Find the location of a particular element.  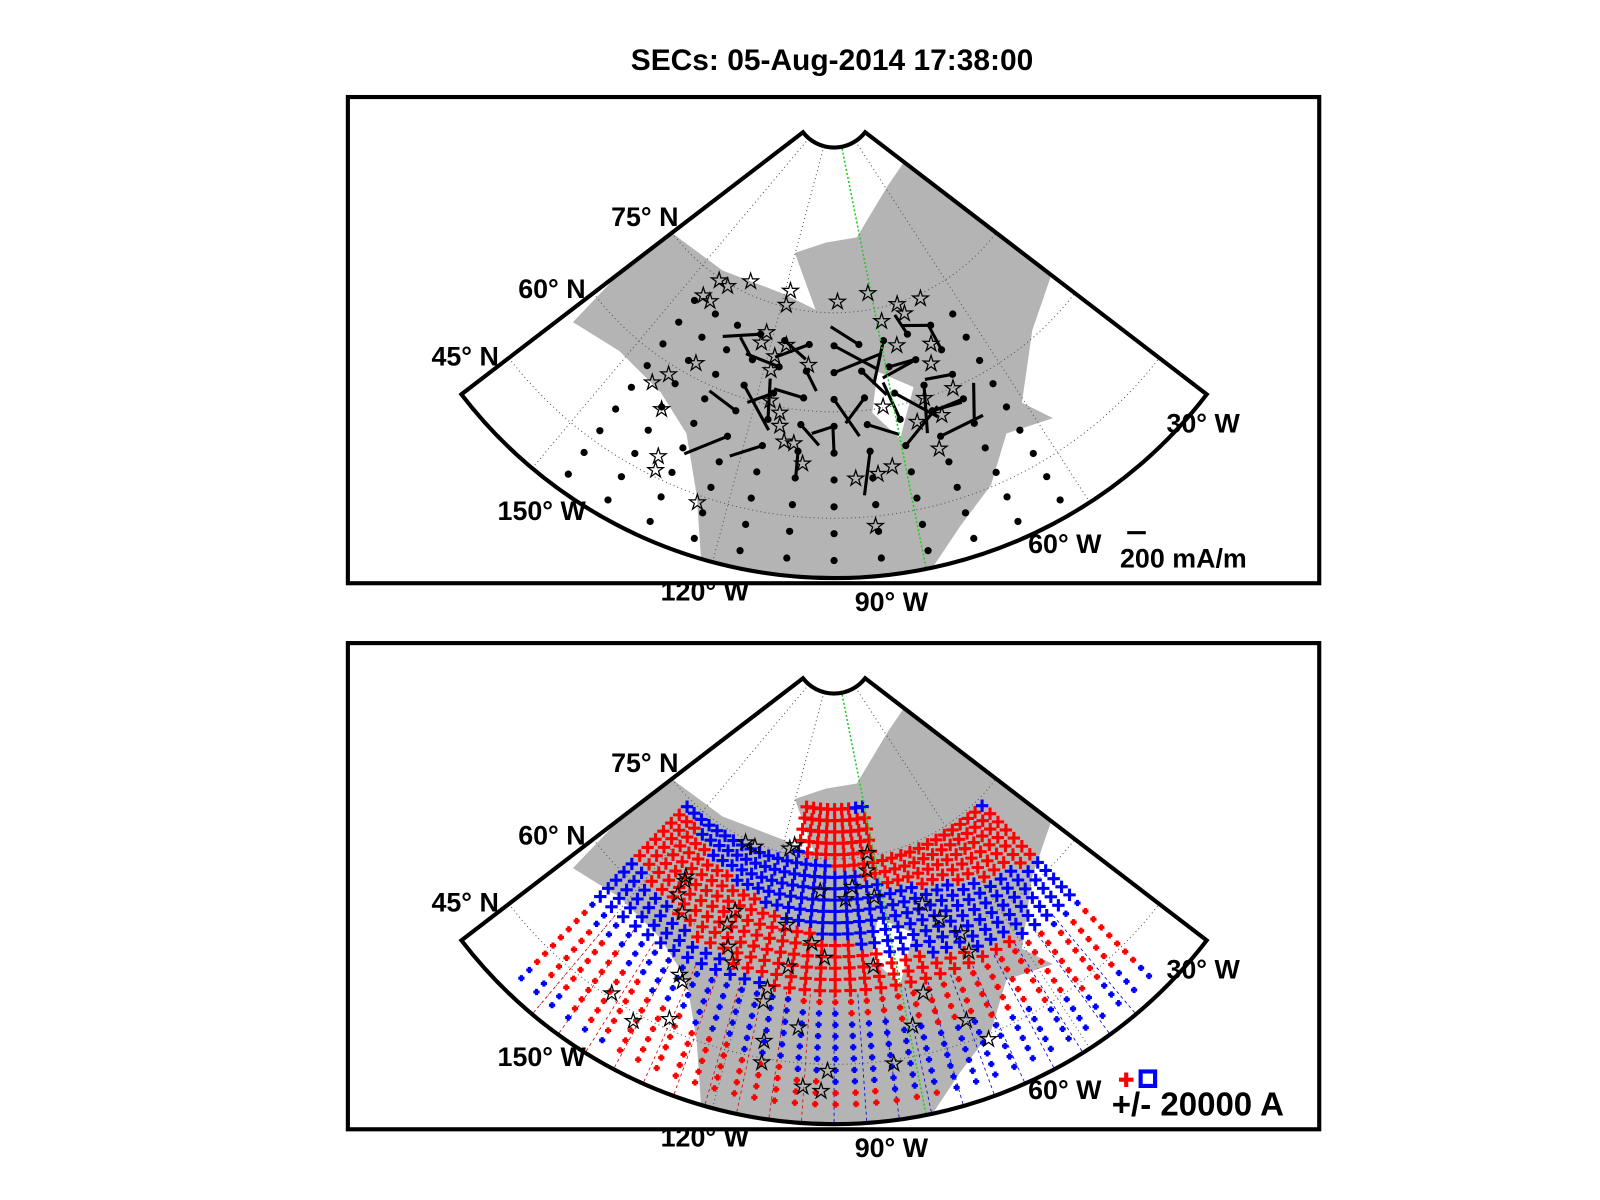

grid-label: 75° N is located at coordinates (644, 217).